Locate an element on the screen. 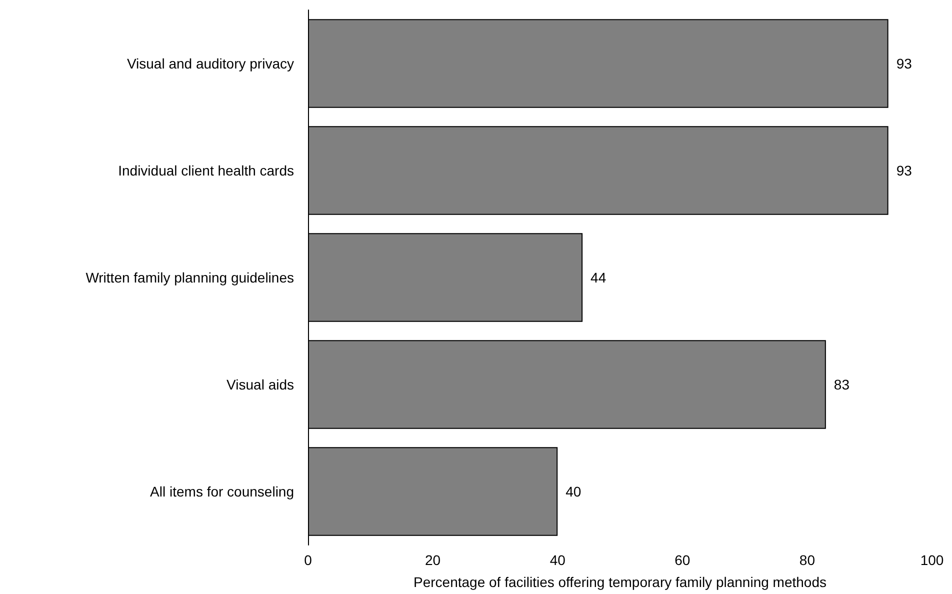 Image resolution: width=952 pixels, height=594 pixels. x-tick-label: 100 is located at coordinates (932, 560).